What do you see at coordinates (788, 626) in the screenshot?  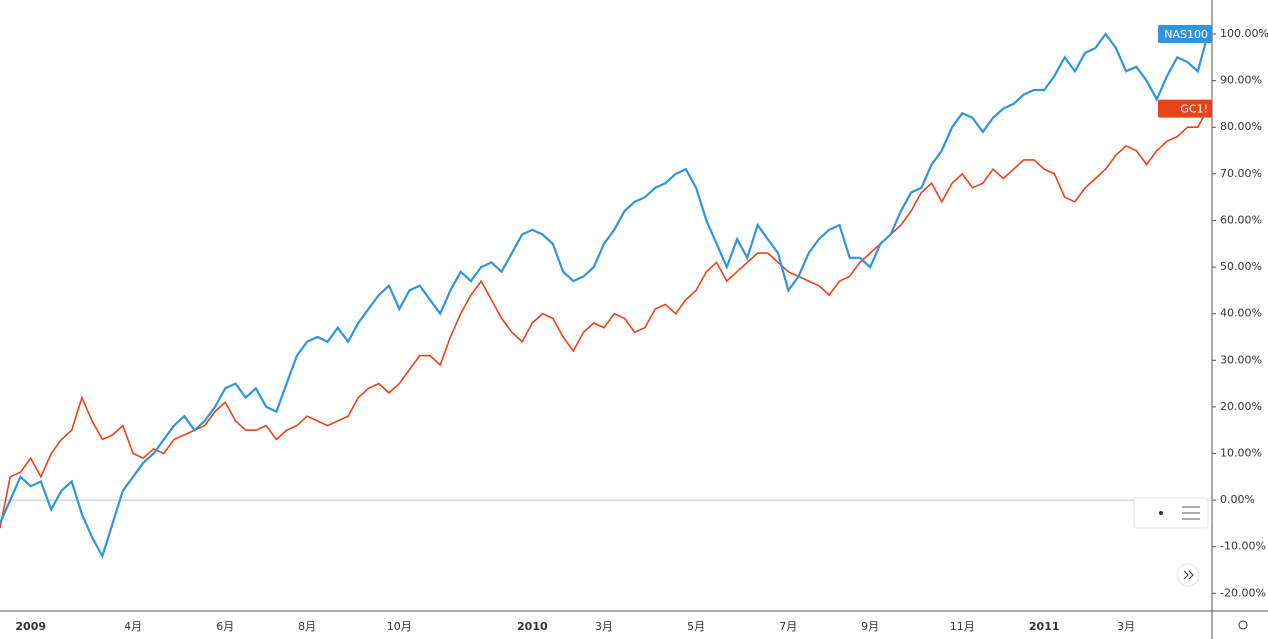 I see `x-tick-label: 7月` at bounding box center [788, 626].